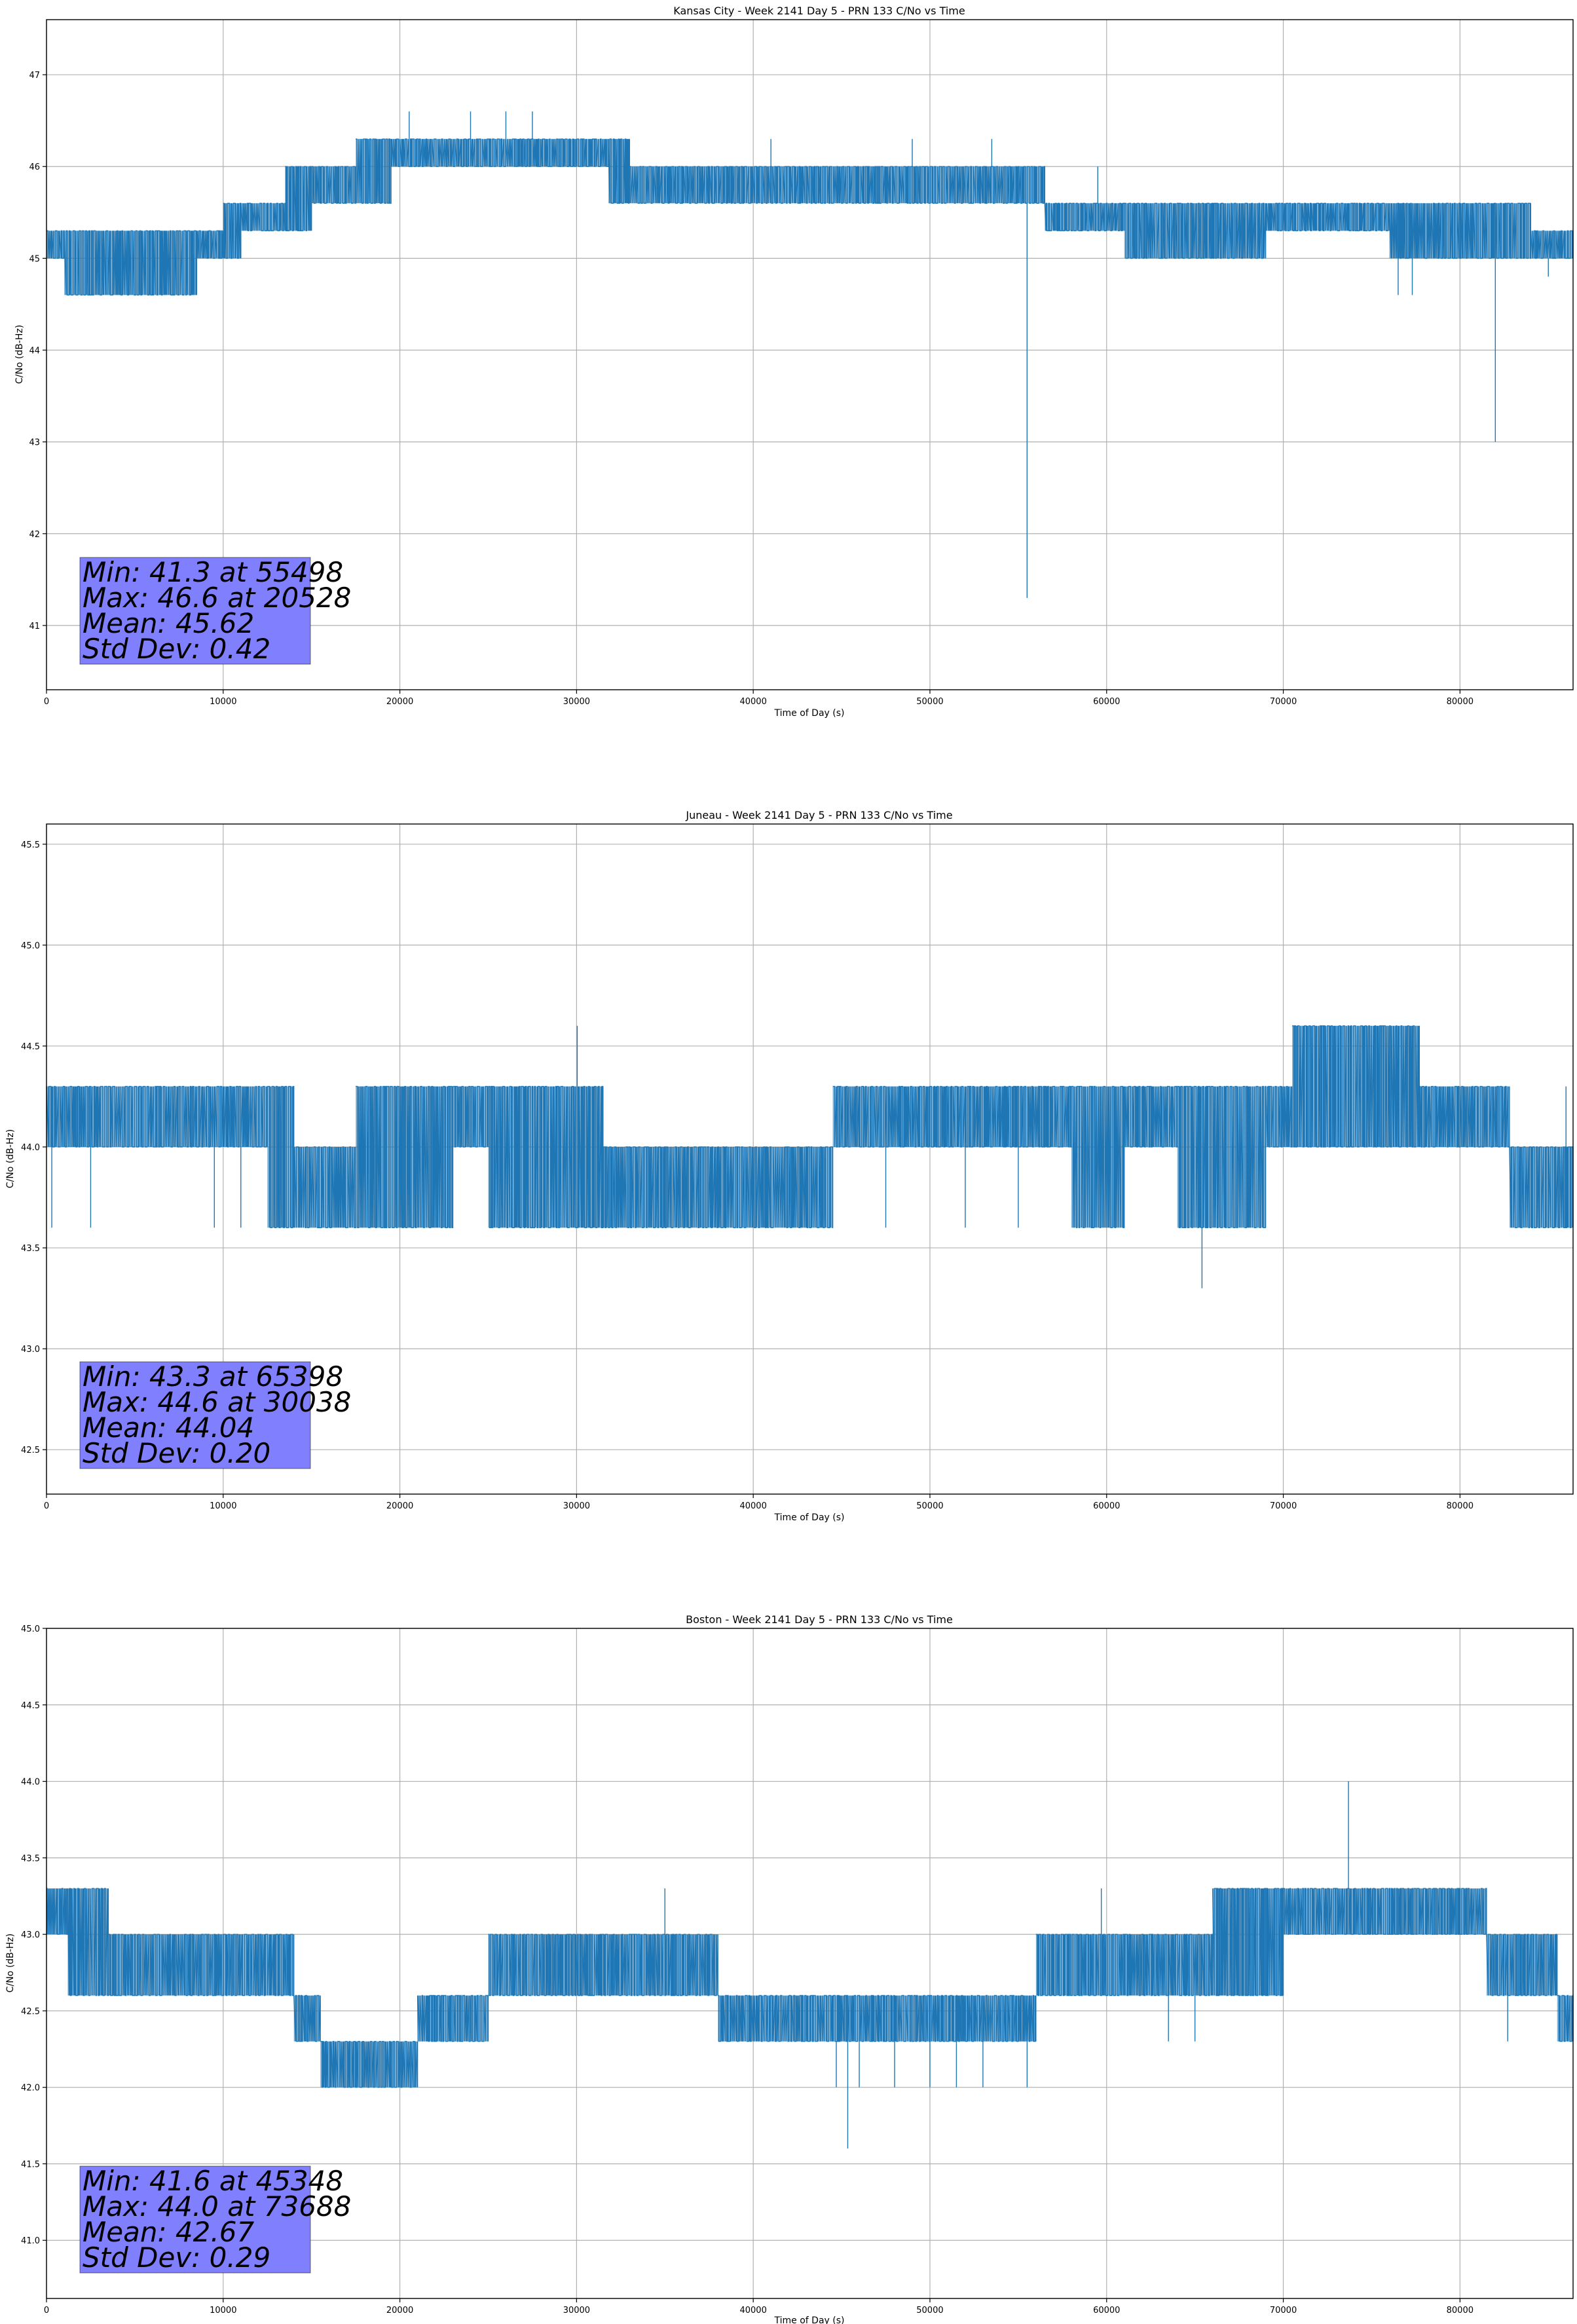 Image resolution: width=1577 pixels, height=2324 pixels. What do you see at coordinates (213, 572) in the screenshot?
I see `stat-min: Min: 41.3 at 55498` at bounding box center [213, 572].